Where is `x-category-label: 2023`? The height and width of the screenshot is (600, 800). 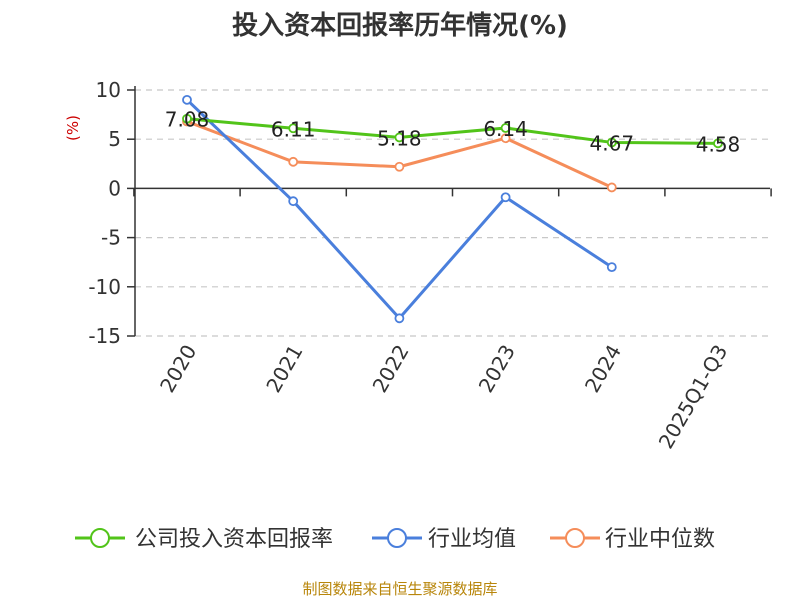 x-category-label: 2023 is located at coordinates (497, 369).